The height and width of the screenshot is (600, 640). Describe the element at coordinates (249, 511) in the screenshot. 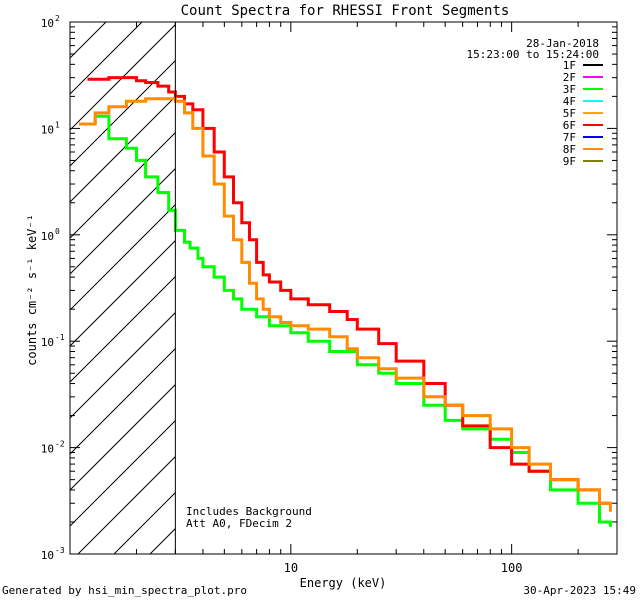

I see `annotation-background: Includes Background` at that location.